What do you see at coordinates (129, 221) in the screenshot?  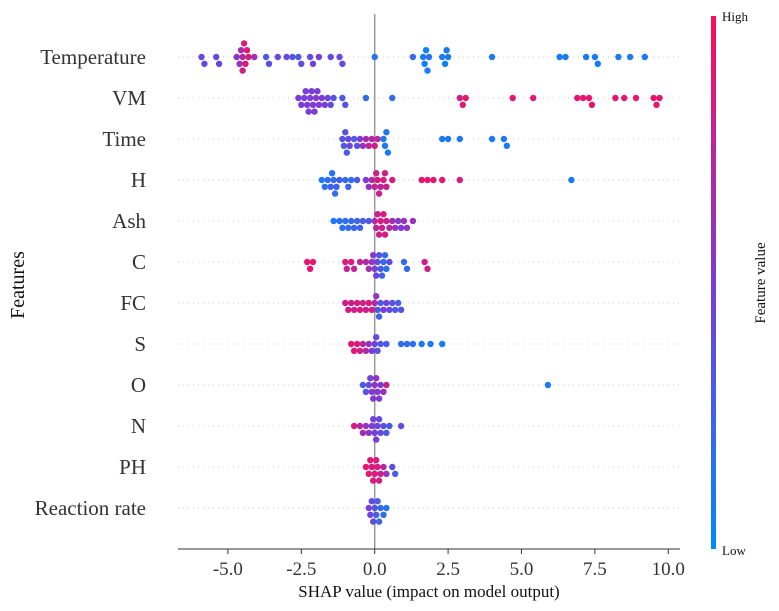 I see `feature-label-ash: Ash` at bounding box center [129, 221].